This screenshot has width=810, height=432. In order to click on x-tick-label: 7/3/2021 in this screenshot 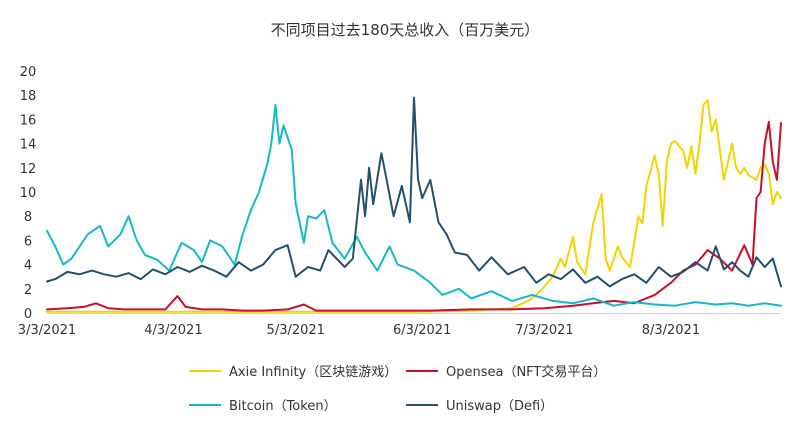, I will do `click(544, 330)`.